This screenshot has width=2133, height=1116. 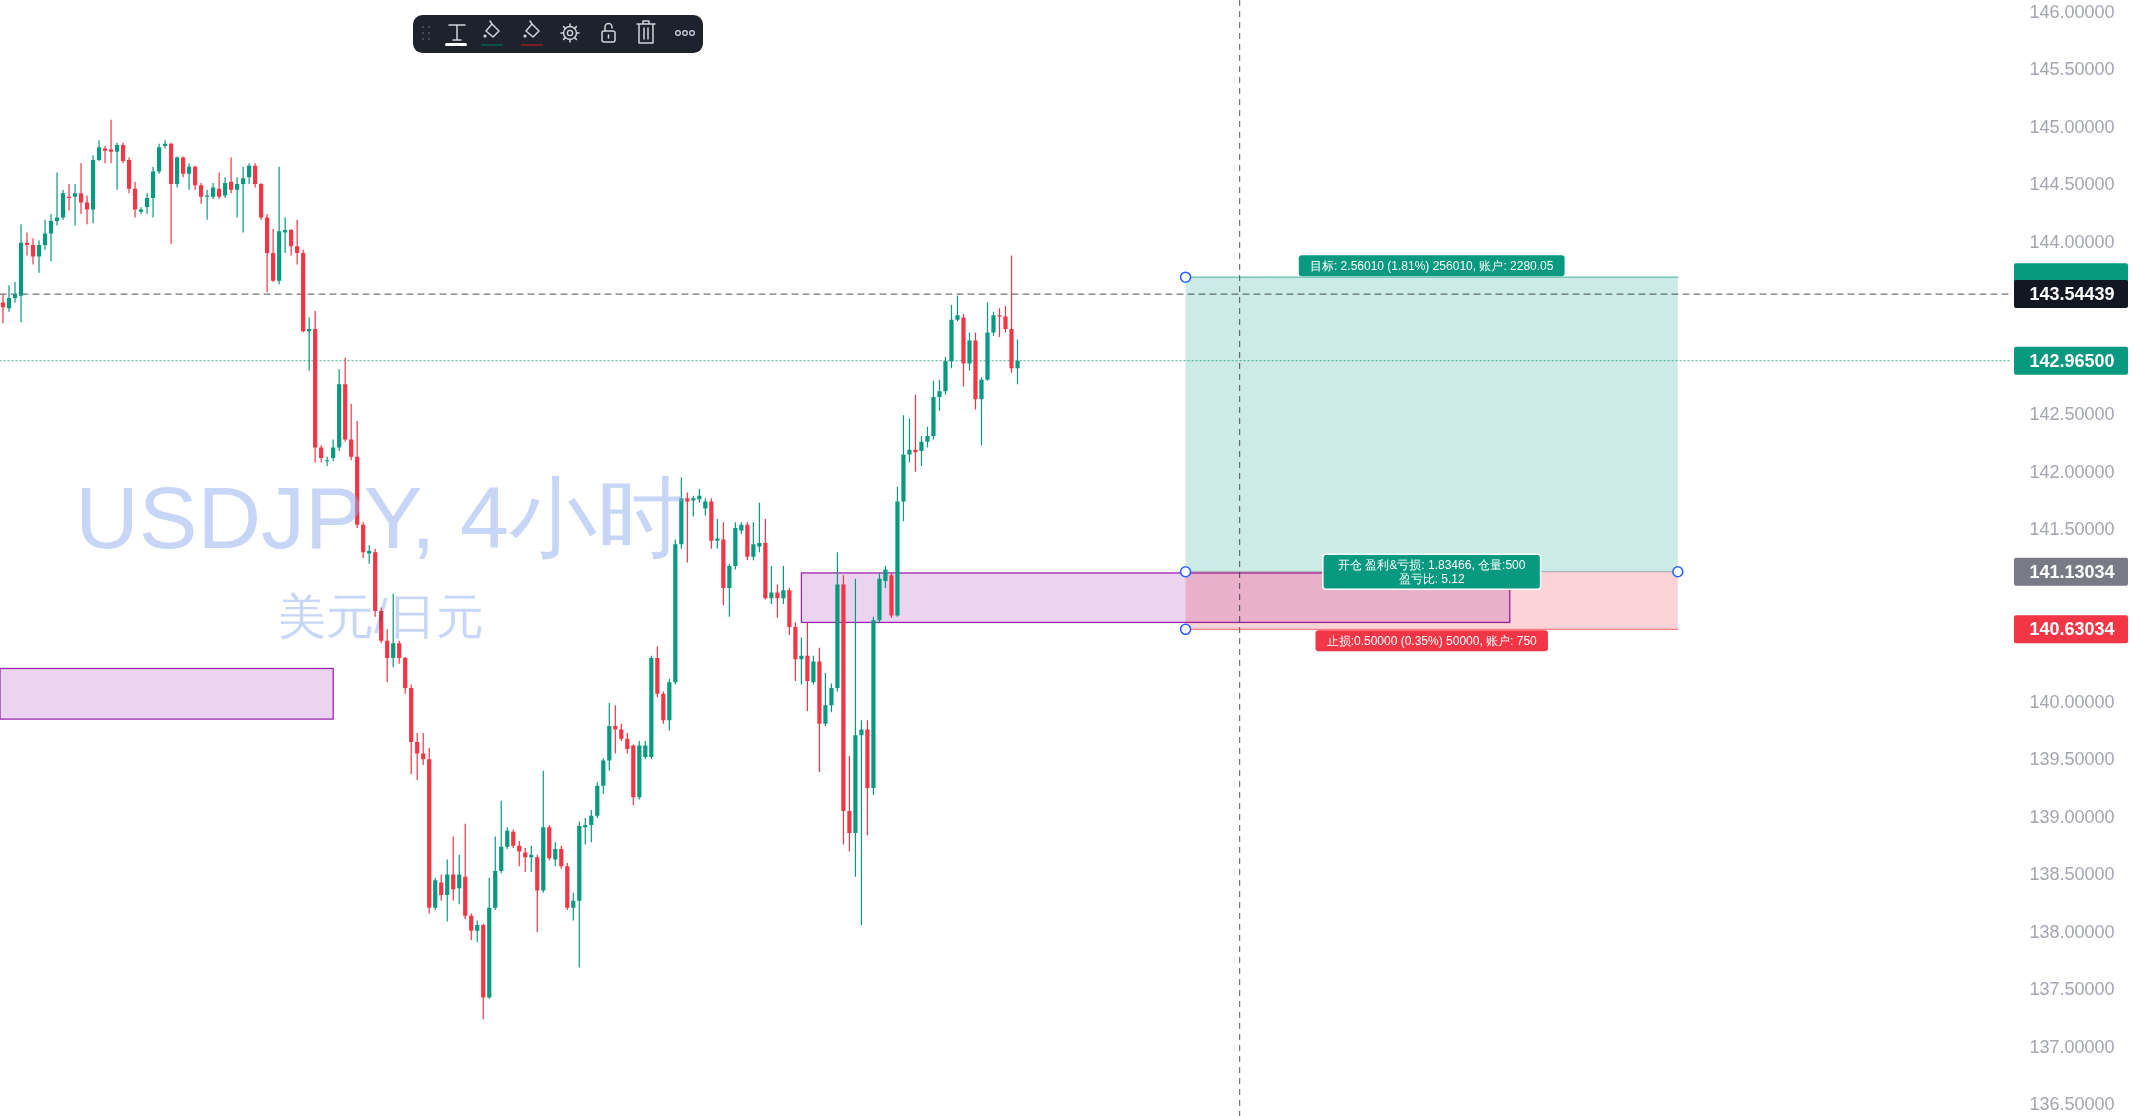 What do you see at coordinates (2072, 360) in the screenshot?
I see `ref-line-label: 142.96500` at bounding box center [2072, 360].